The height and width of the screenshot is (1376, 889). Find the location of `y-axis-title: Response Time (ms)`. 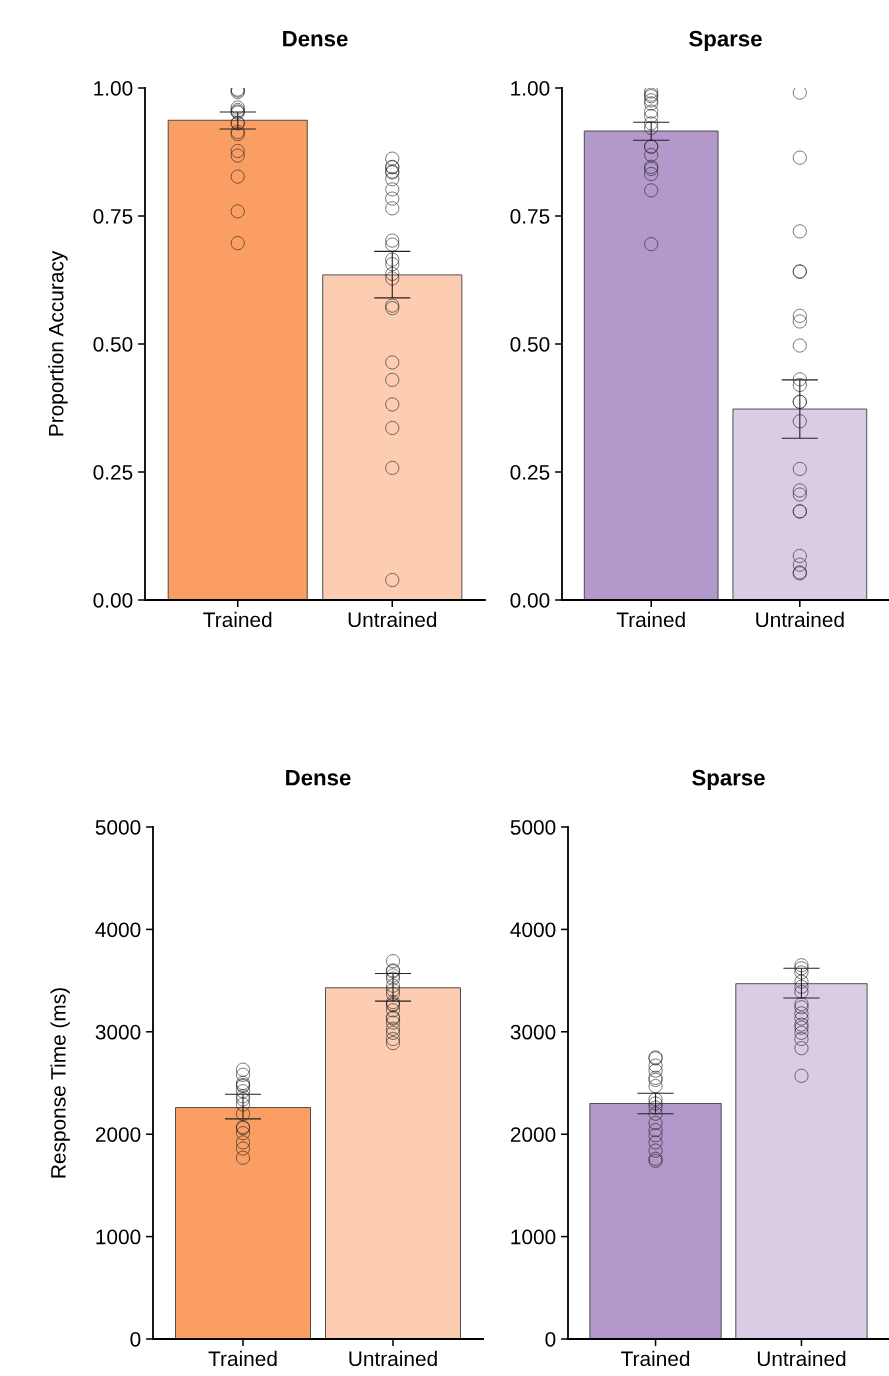

y-axis-title: Response Time (ms) is located at coordinates (60, 1083).